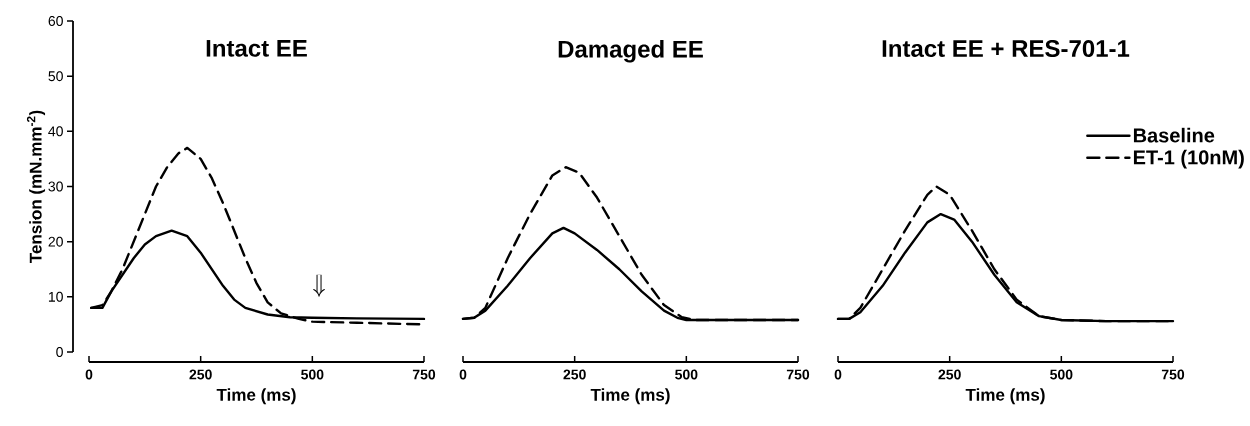 This screenshot has height=426, width=1250. Describe the element at coordinates (256, 48) in the screenshot. I see `text: Intact EE` at that location.